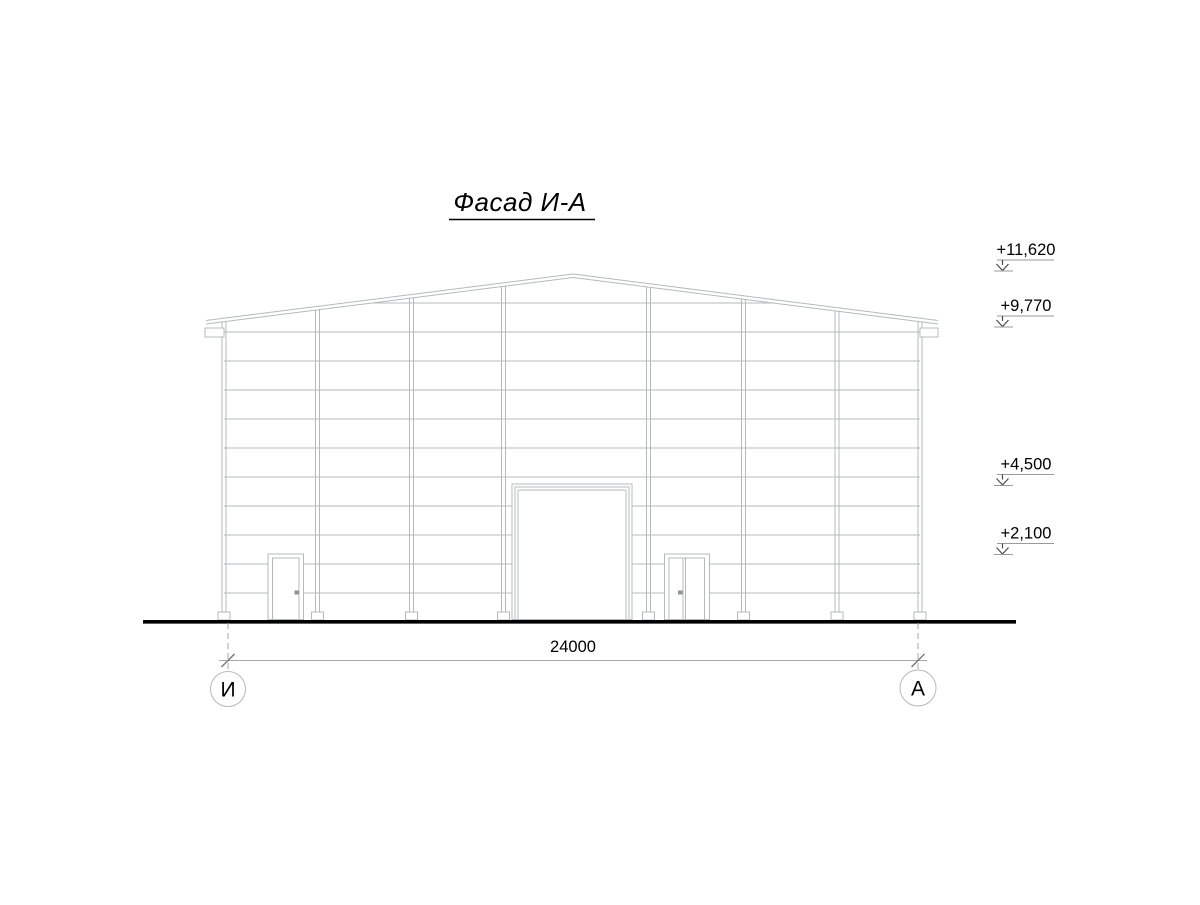  I want to click on roof, so click(571, 305).